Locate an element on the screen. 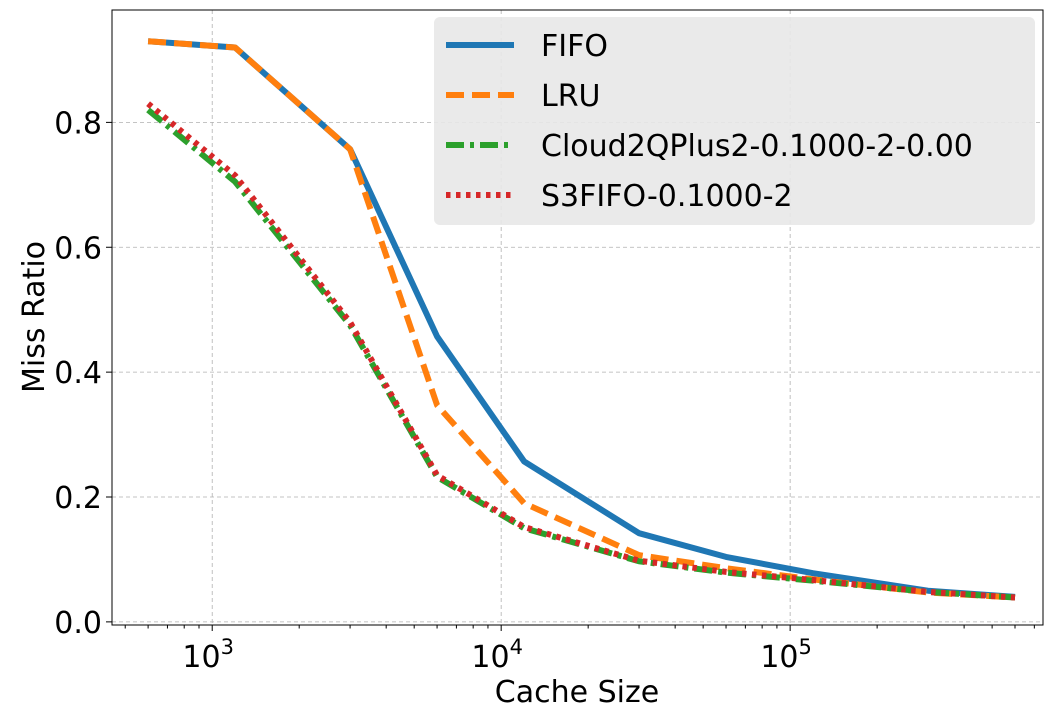 The image size is (1051, 719). legend-label: Cloud2QPlus2-0.1000-2-0.00 is located at coordinates (757, 146).